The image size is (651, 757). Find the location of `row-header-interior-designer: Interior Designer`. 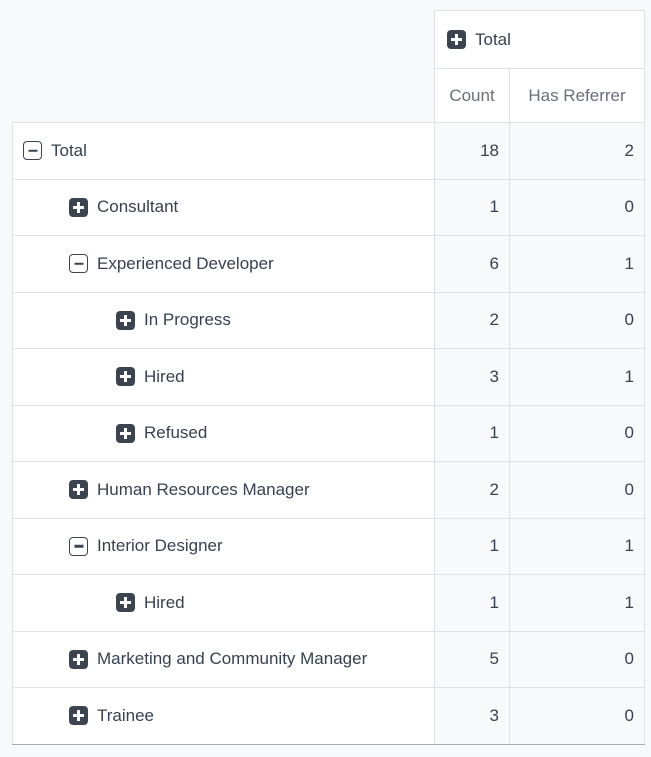

row-header-interior-designer: Interior Designer is located at coordinates (223, 546).